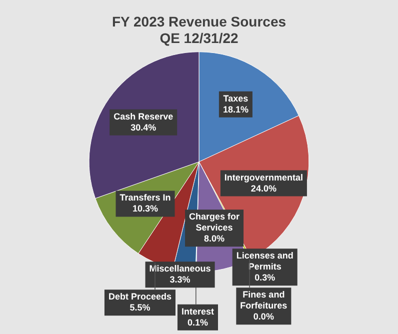  Describe the element at coordinates (263, 188) in the screenshot. I see `data-label: 24.0%` at that location.